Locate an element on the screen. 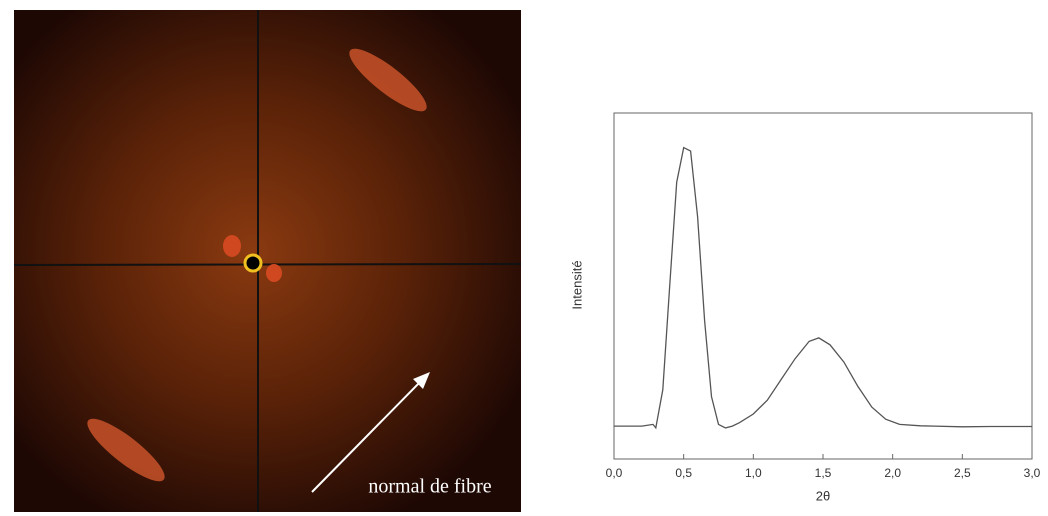 The width and height of the screenshot is (1048, 516). x-tick-label: 3,0 is located at coordinates (1032, 473).